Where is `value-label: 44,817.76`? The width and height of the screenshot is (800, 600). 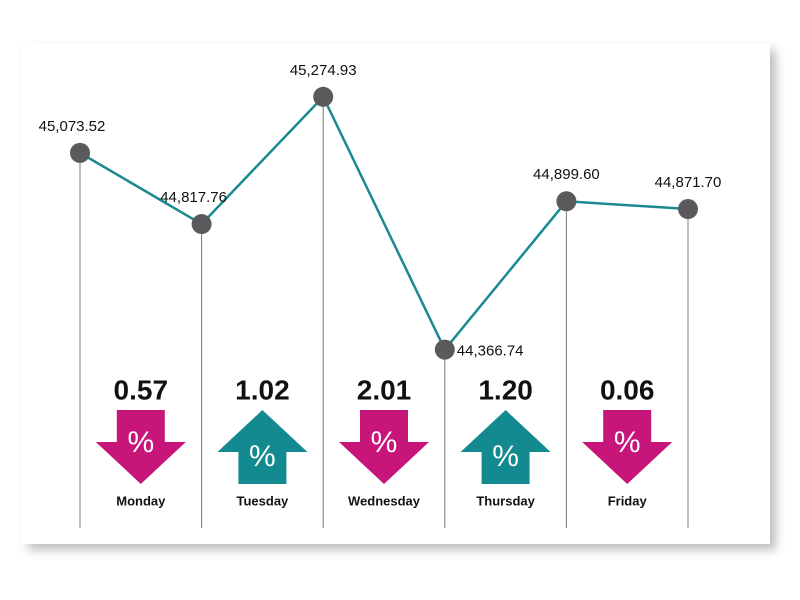
value-label: 44,817.76 is located at coordinates (193, 197).